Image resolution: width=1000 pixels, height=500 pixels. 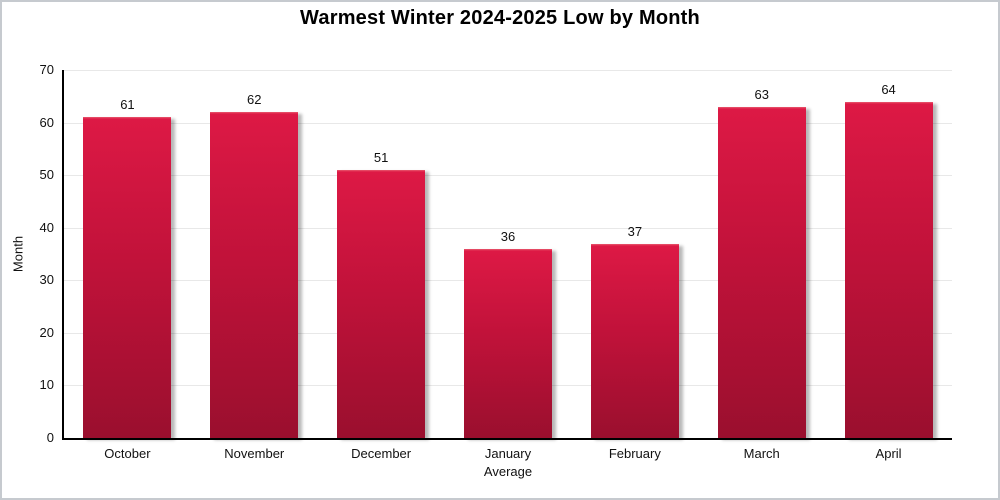 What do you see at coordinates (46, 227) in the screenshot?
I see `y-tick-label: 40` at bounding box center [46, 227].